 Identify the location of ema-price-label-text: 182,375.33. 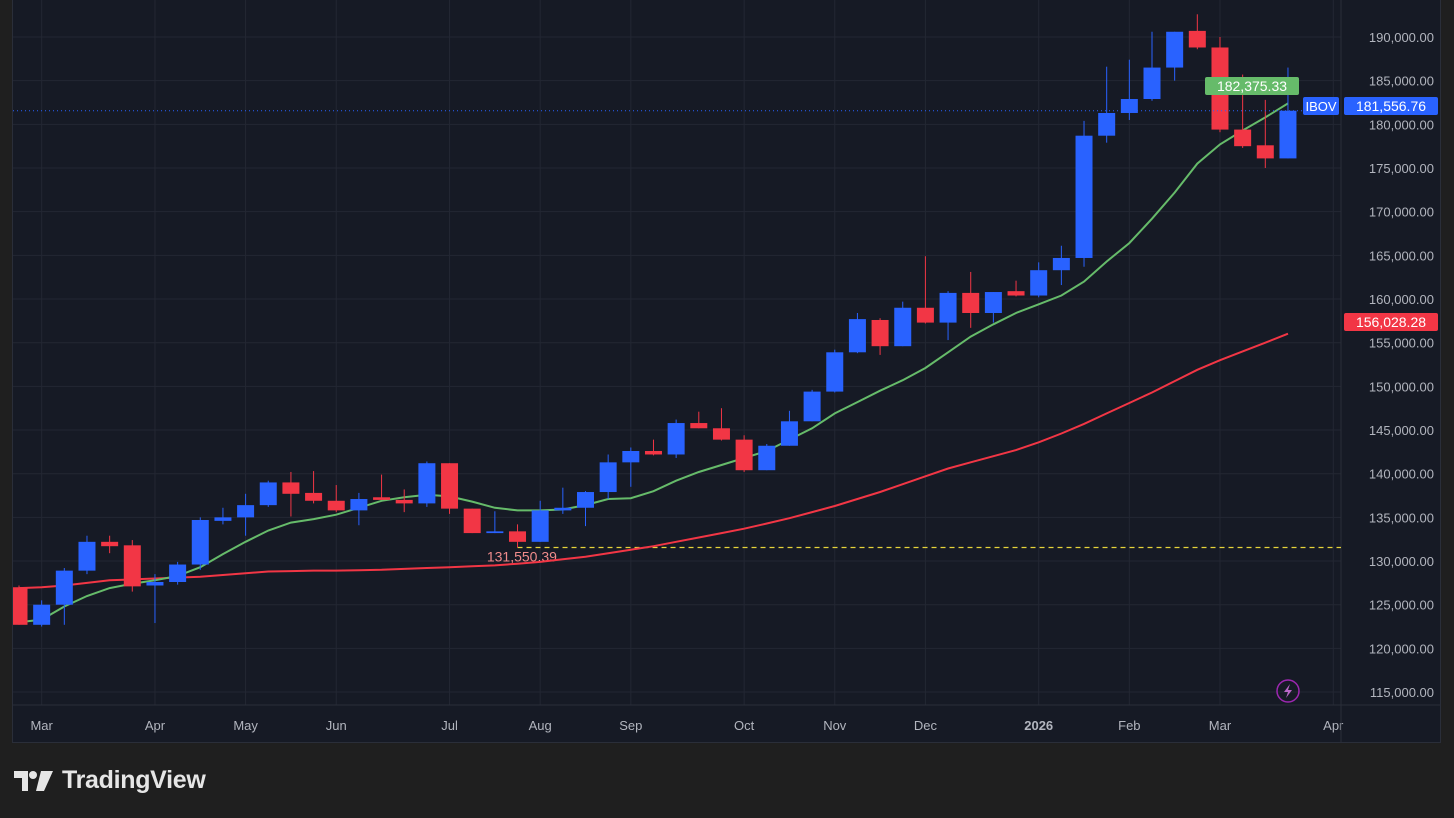
(1252, 86).